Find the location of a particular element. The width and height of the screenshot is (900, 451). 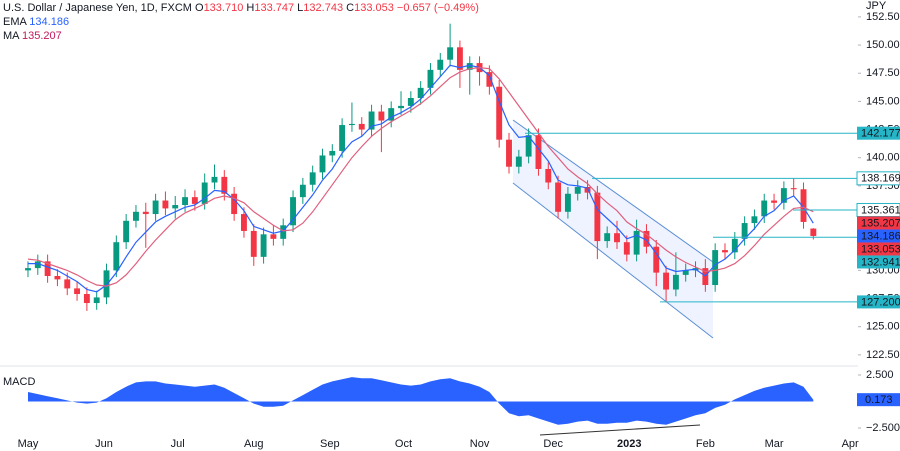

indicator-value: 135.207 is located at coordinates (41, 36).